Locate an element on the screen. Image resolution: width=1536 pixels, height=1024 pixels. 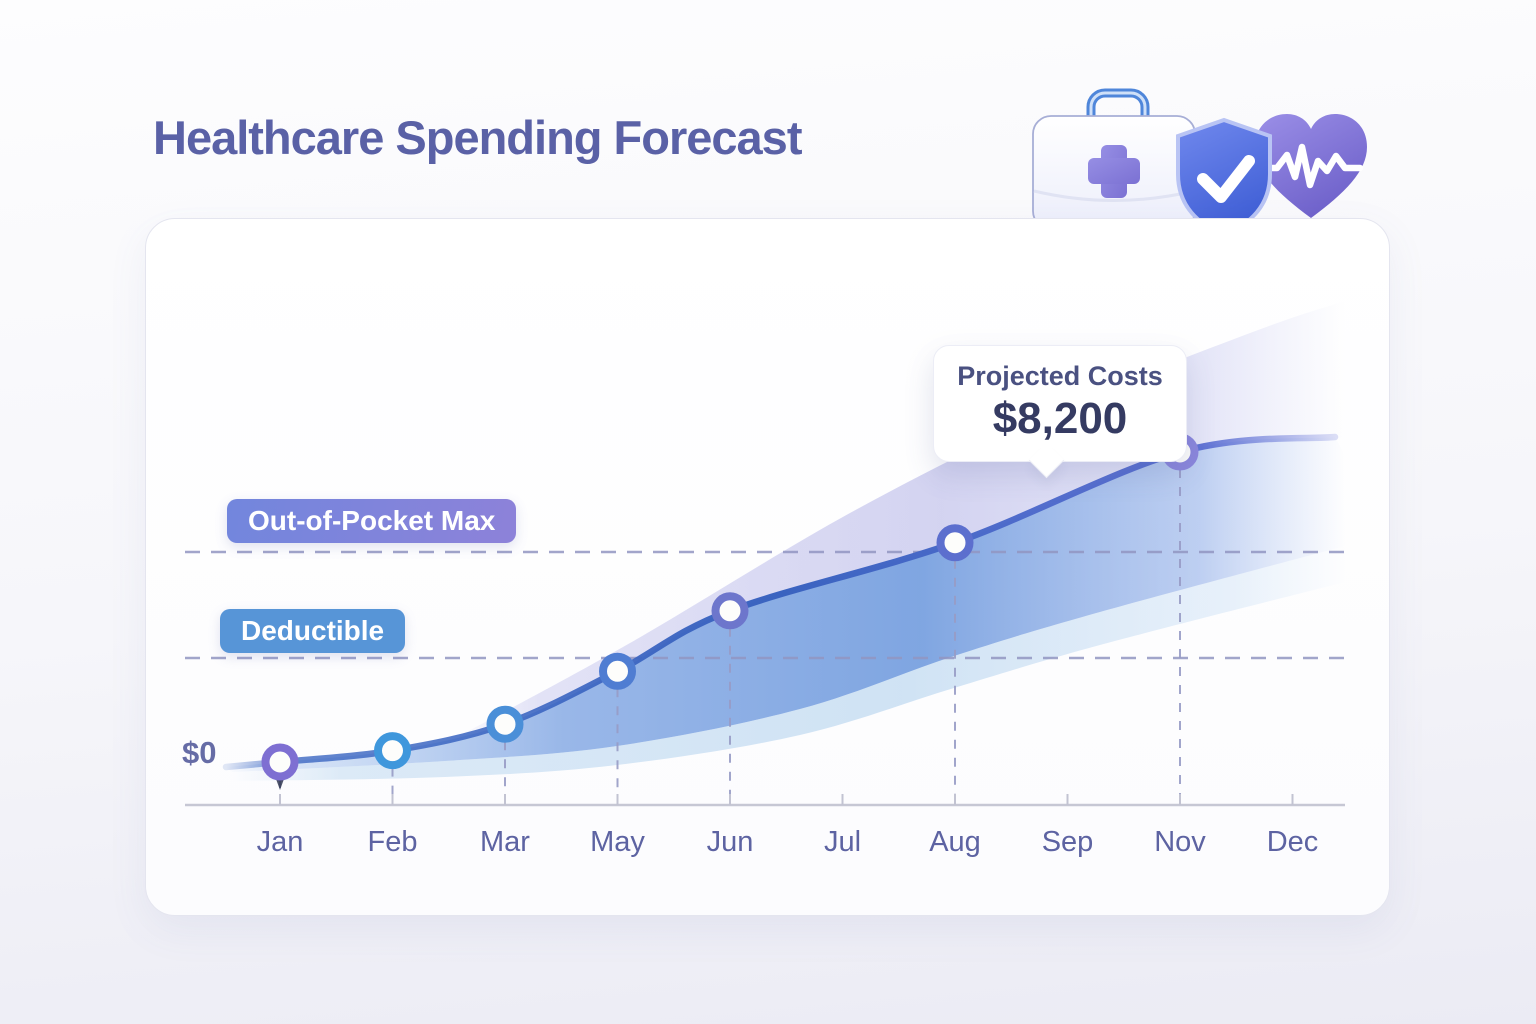
y-axis-zero-label: $0 is located at coordinates (199, 752).